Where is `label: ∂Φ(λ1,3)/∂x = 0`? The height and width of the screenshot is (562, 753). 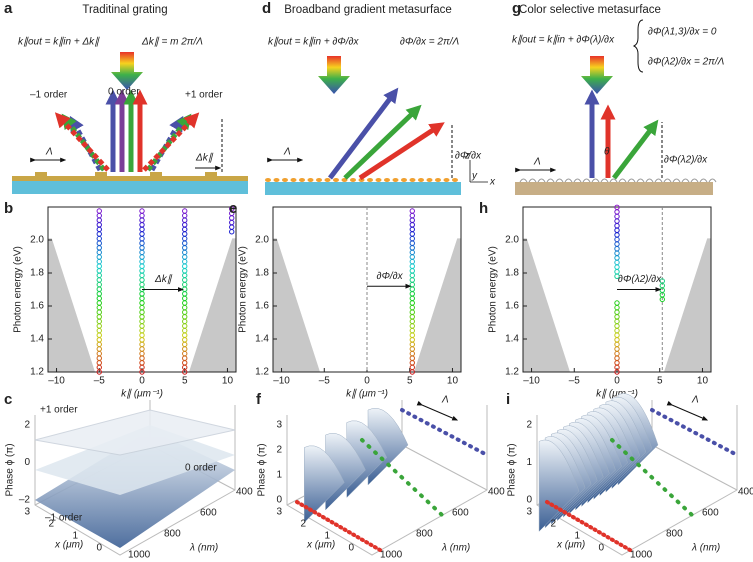 label: ∂Φ(λ1,3)/∂x = 0 is located at coordinates (682, 32).